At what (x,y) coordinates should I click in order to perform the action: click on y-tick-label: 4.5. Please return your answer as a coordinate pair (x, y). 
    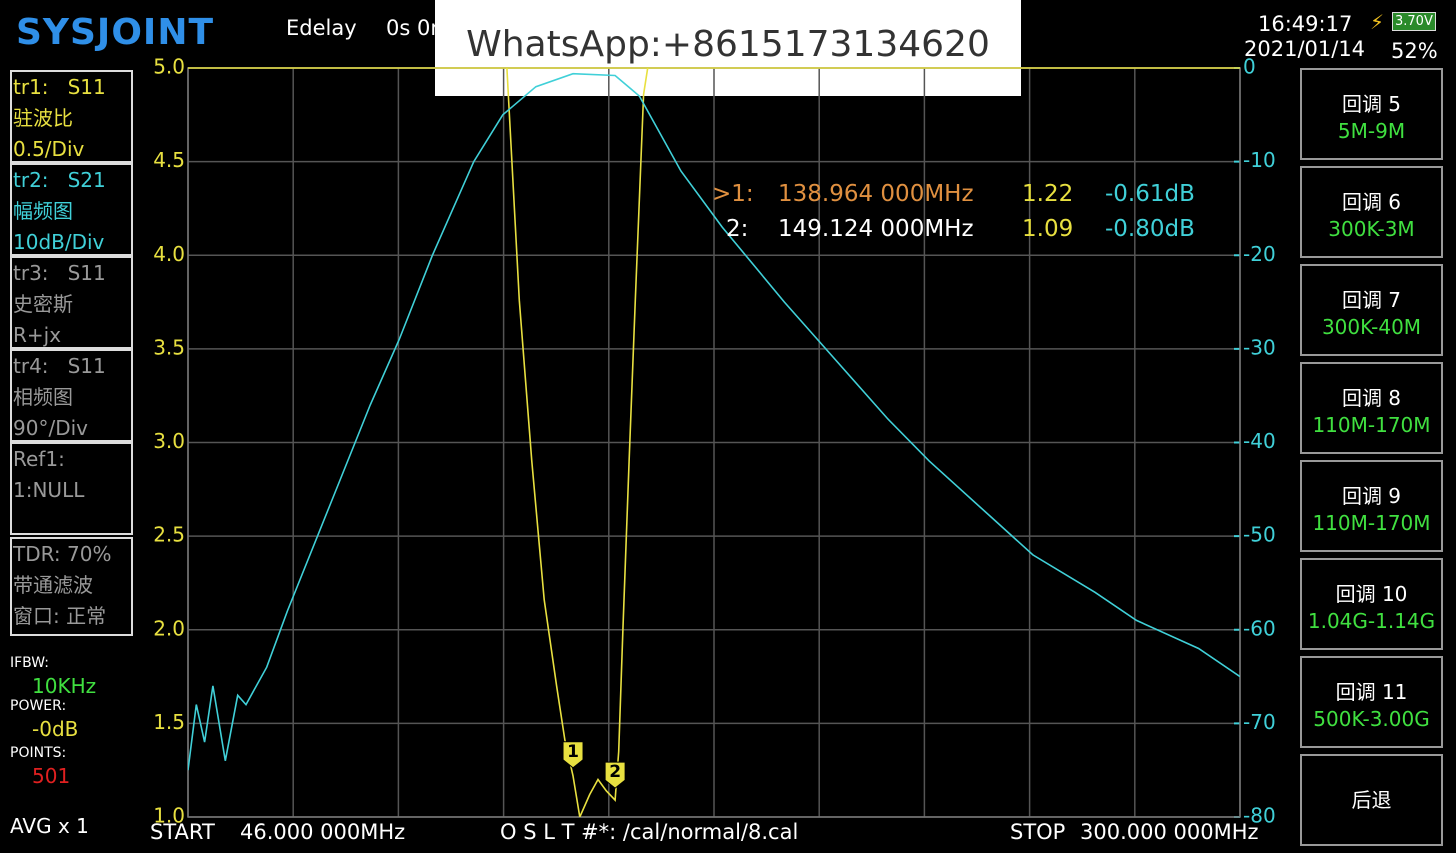
    Looking at the image, I should click on (169, 160).